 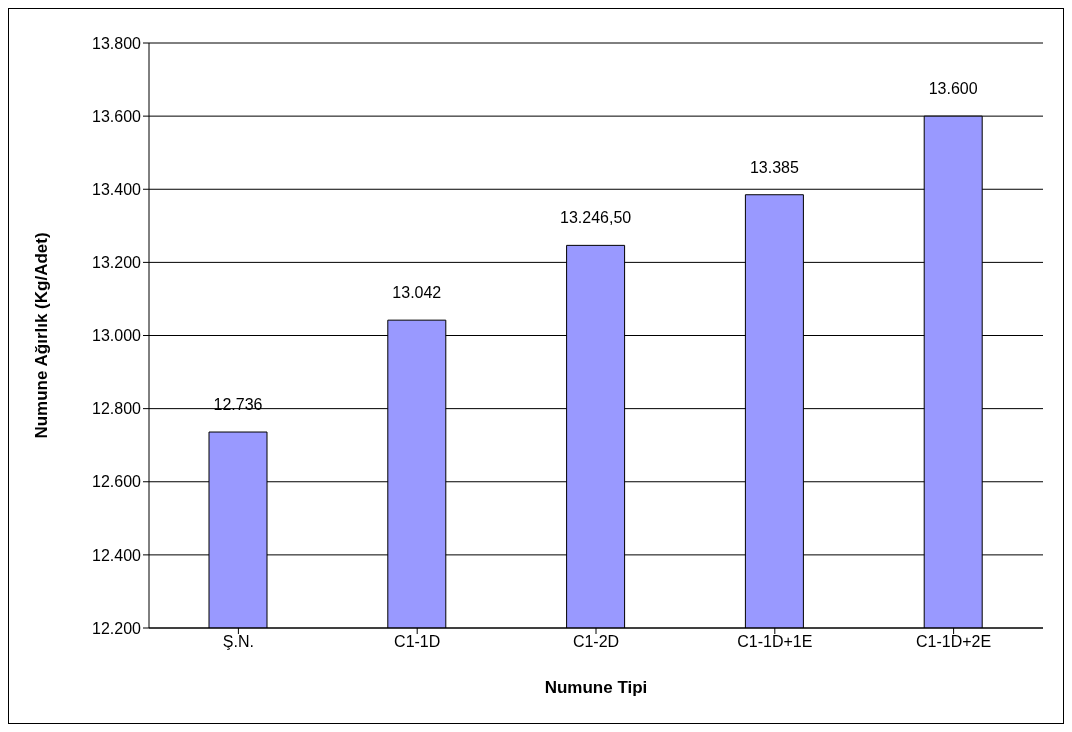 I want to click on x-tick-label: C1-1D+2E, so click(x=954, y=642).